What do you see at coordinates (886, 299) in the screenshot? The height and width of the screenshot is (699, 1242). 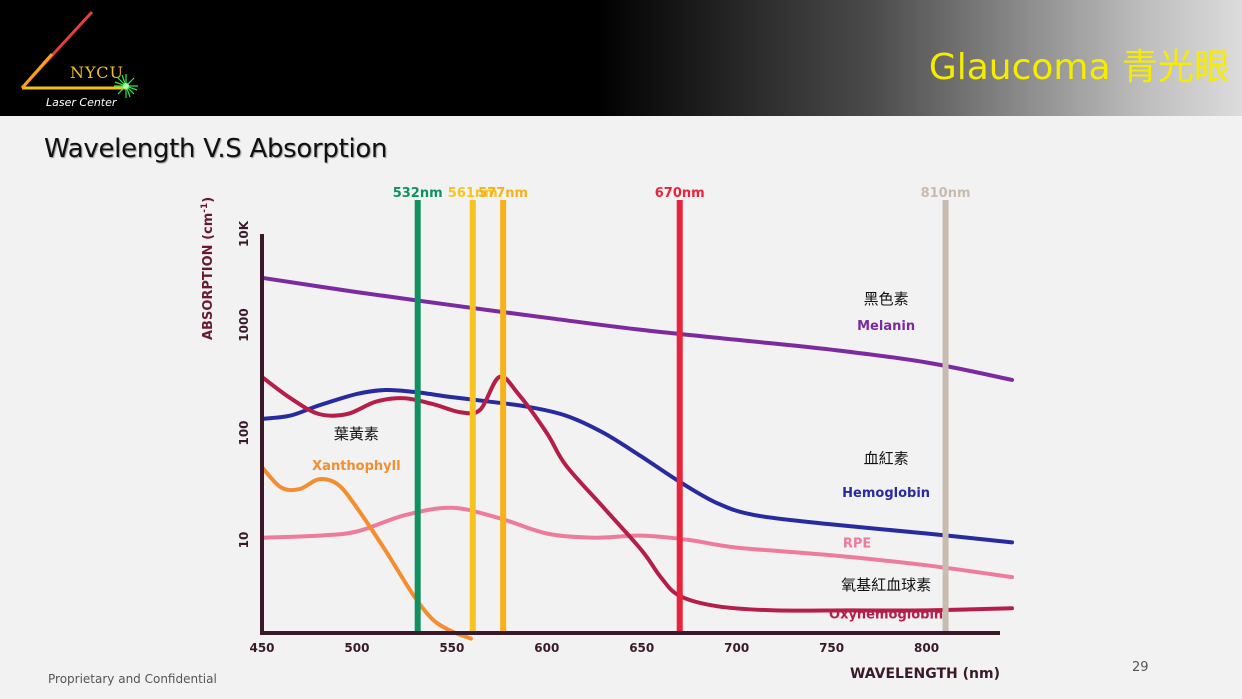 I see `annotation-zh: 黑色素` at bounding box center [886, 299].